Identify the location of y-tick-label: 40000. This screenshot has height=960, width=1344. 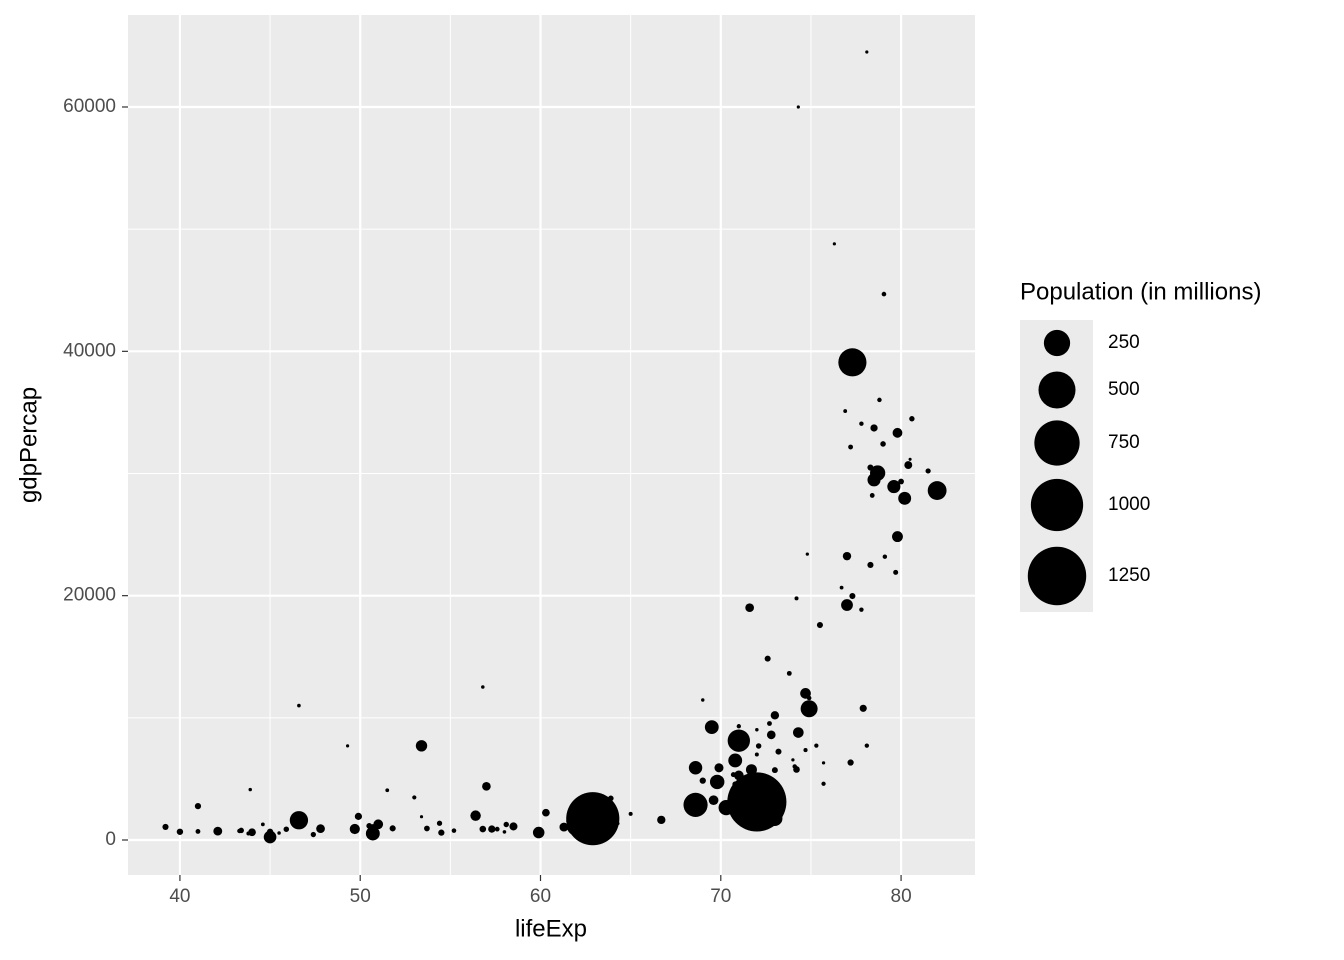
(89, 350).